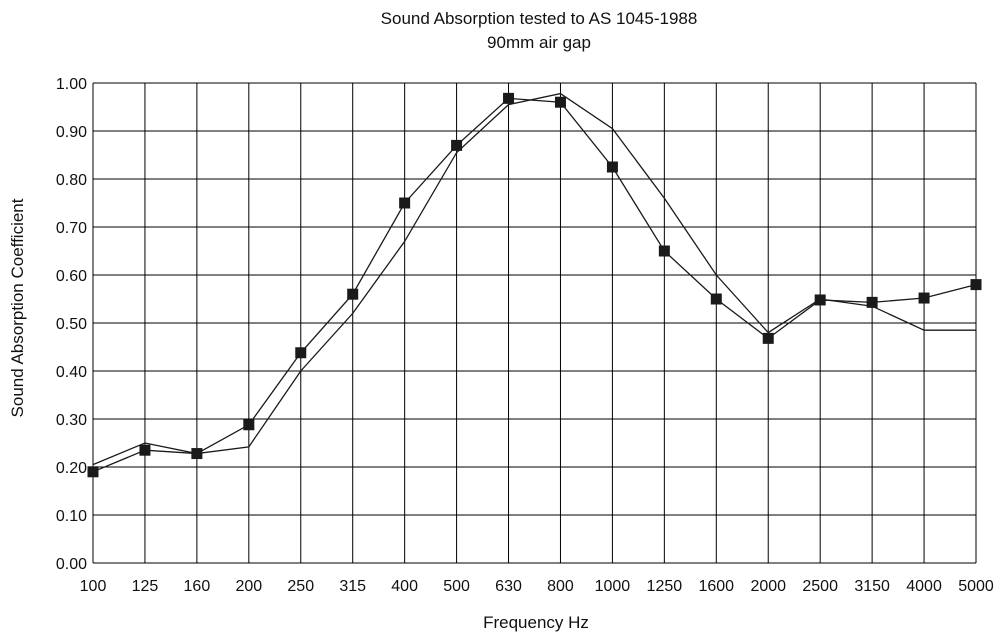  I want to click on x-tick-label: 250, so click(300, 586).